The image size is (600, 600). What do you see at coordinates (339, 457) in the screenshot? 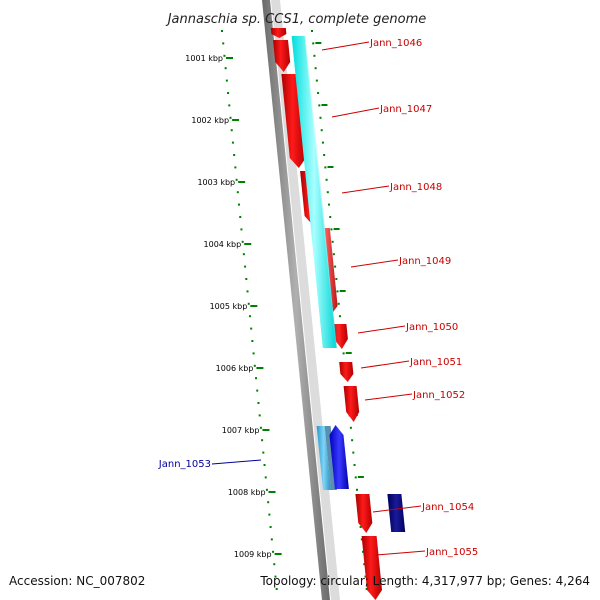
I see `reverse-gene-arrow` at bounding box center [339, 457].